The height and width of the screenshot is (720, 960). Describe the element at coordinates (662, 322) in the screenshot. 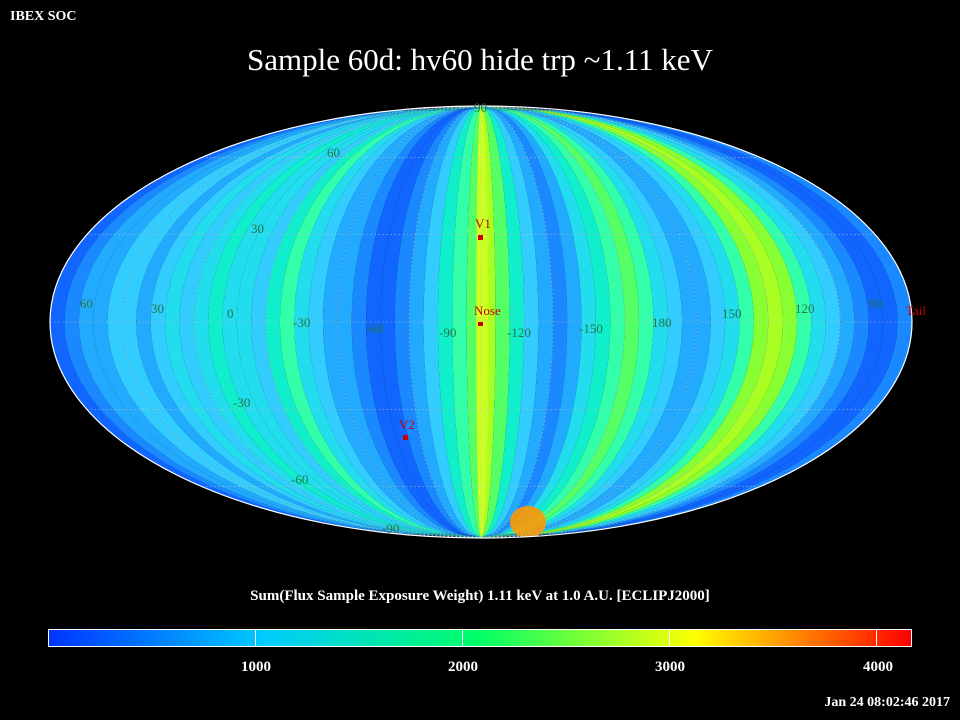

I see `lon-label-180: 180` at that location.